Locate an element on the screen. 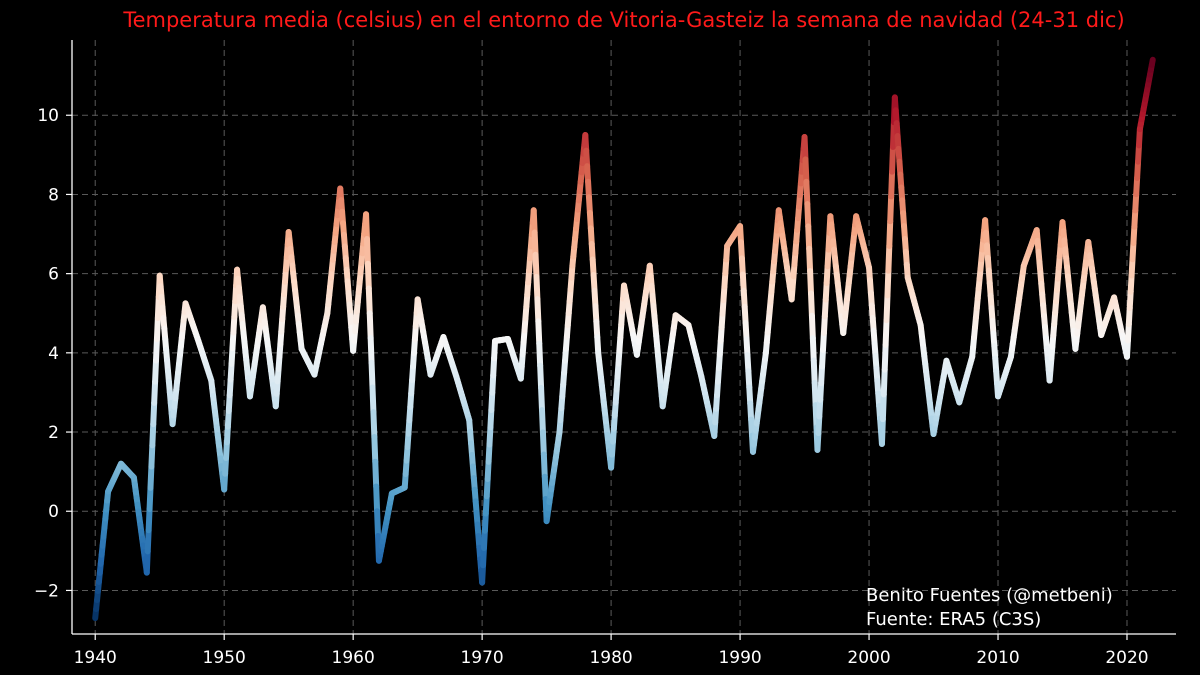 The width and height of the screenshot is (1200, 675). data-source: Fuente: ERA5 (C3S) is located at coordinates (953, 619).